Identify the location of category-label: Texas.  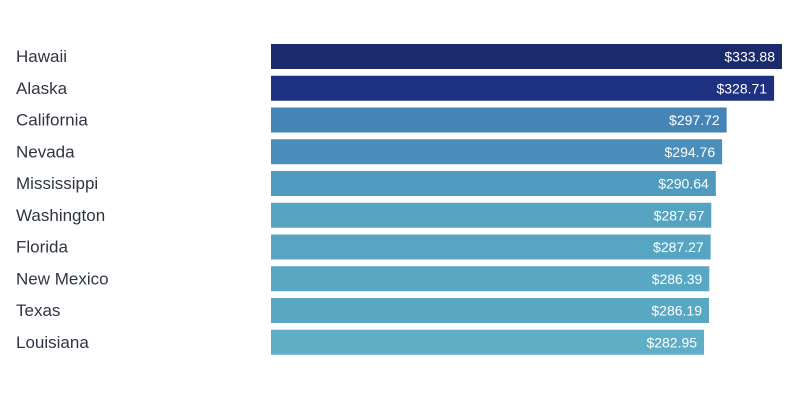
(38, 310).